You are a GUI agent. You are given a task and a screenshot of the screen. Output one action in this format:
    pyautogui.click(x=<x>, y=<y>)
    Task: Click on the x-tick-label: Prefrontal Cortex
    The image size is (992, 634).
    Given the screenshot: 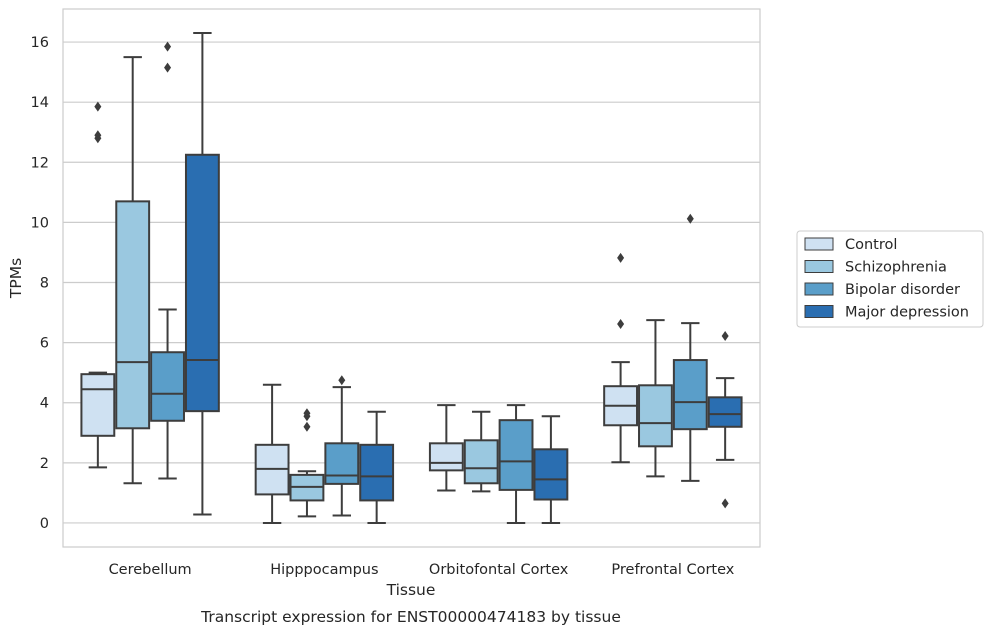 What is the action you would take?
    pyautogui.click(x=672, y=570)
    